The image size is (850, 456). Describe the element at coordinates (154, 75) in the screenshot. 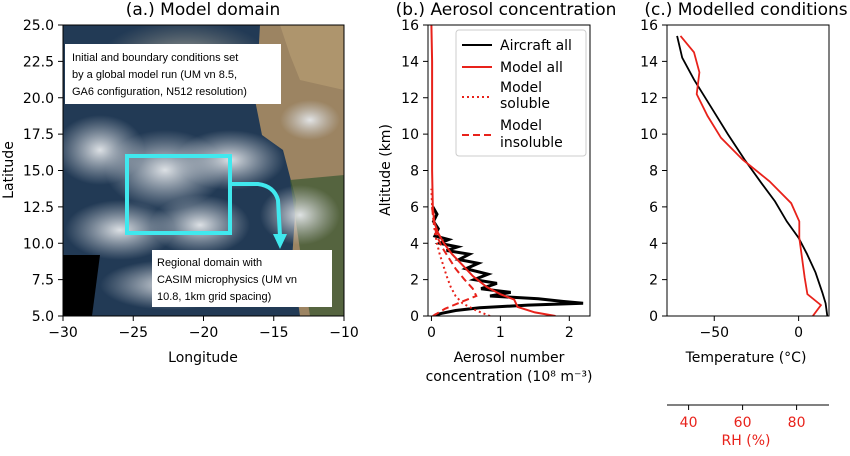

I see `annotation-global-line-2: by a global model run (UM vn 8.5,` at that location.